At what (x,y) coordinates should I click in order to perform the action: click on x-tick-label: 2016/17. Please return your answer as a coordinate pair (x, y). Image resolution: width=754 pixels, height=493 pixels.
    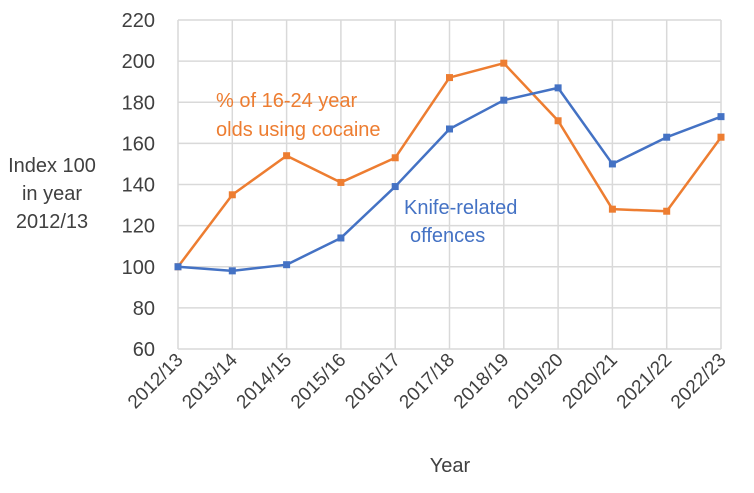
    Looking at the image, I should click on (372, 381).